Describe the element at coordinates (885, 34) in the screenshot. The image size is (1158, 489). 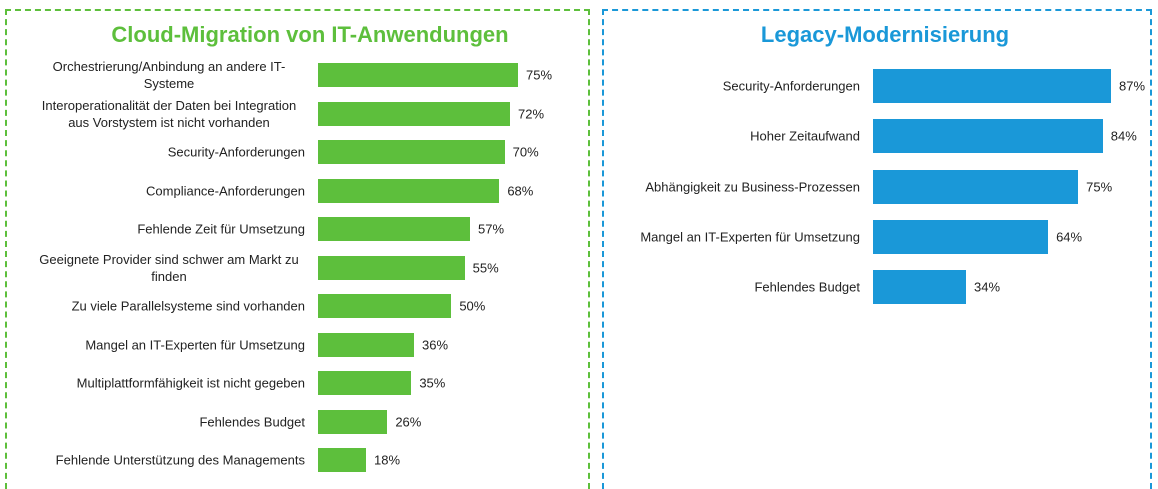
I see `chart-title: Legacy-Modernisierung` at that location.